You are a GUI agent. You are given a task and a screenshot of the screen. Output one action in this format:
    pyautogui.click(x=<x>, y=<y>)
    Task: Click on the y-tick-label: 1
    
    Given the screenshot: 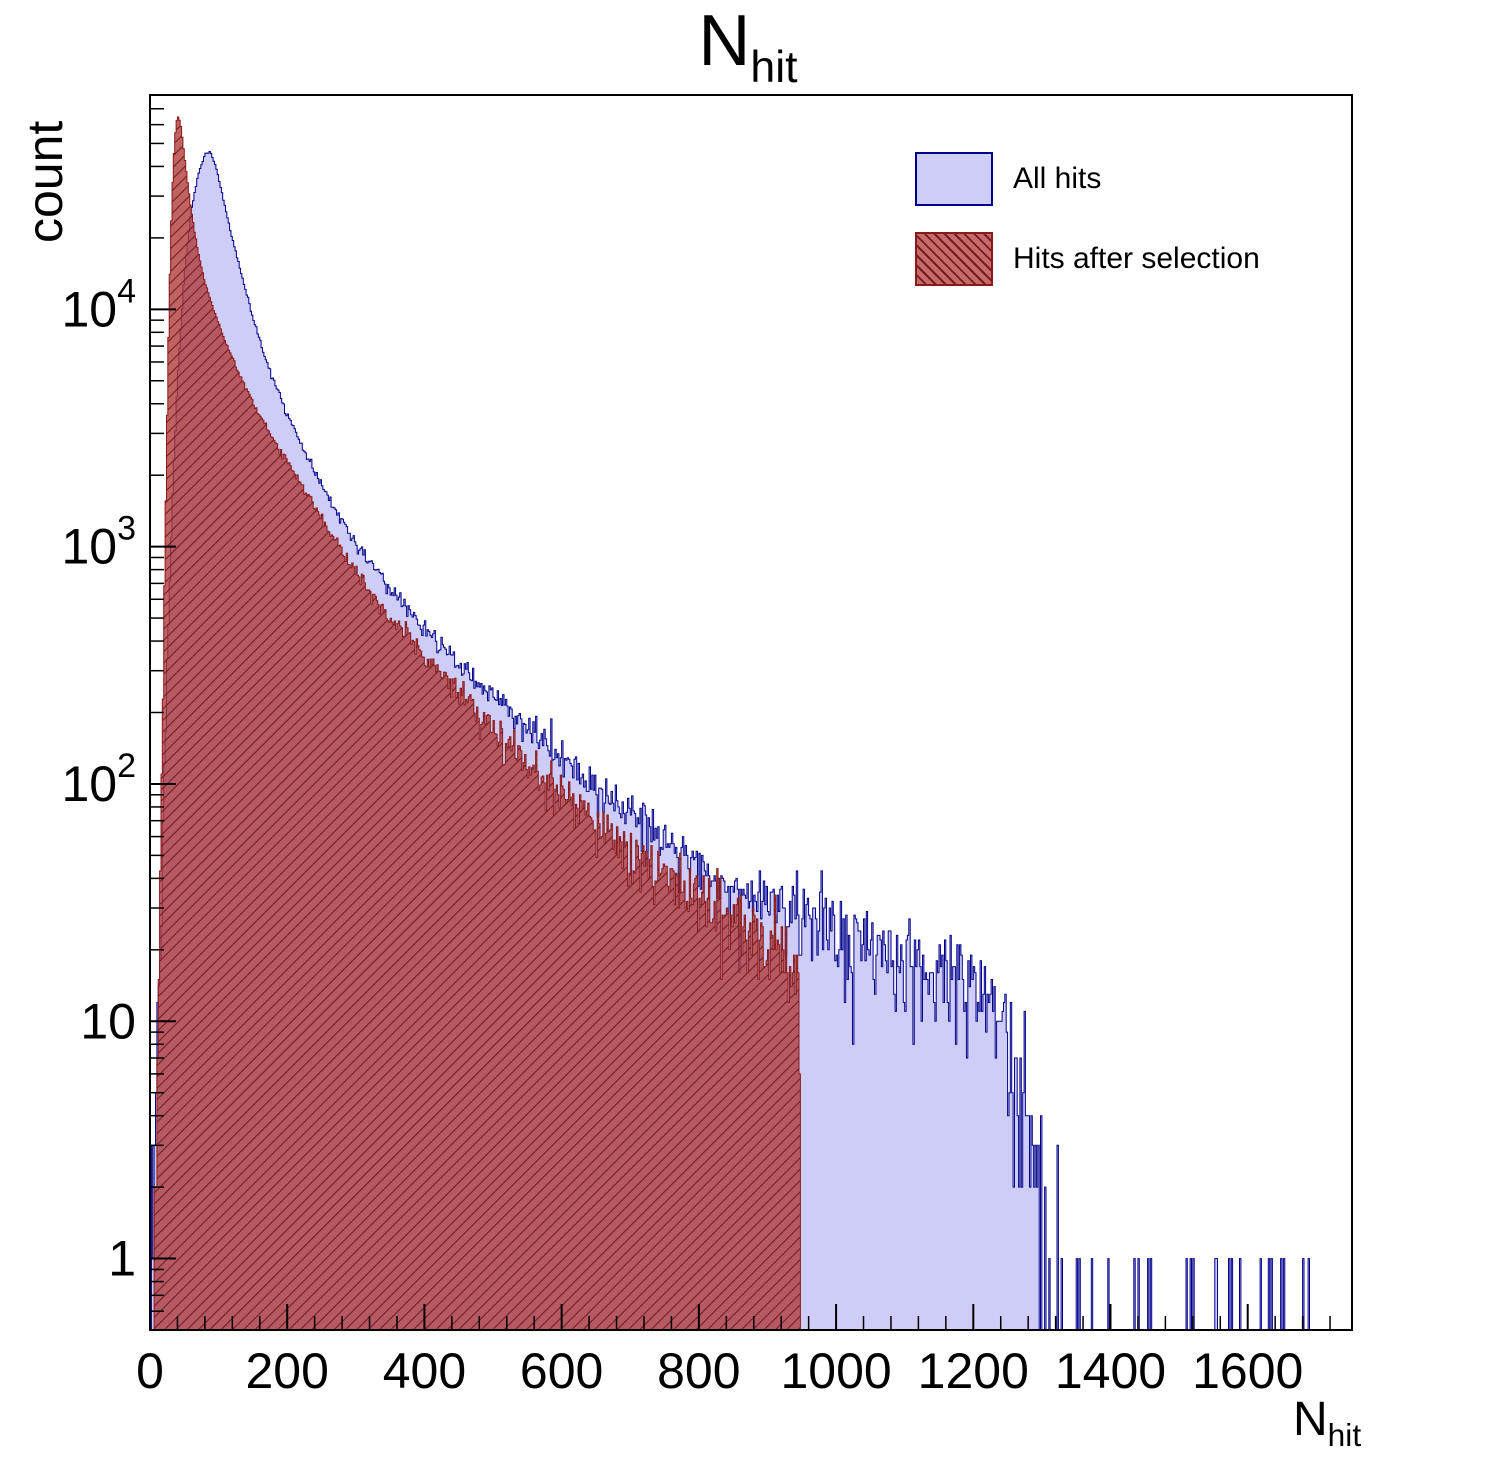 What is the action you would take?
    pyautogui.click(x=122, y=1259)
    